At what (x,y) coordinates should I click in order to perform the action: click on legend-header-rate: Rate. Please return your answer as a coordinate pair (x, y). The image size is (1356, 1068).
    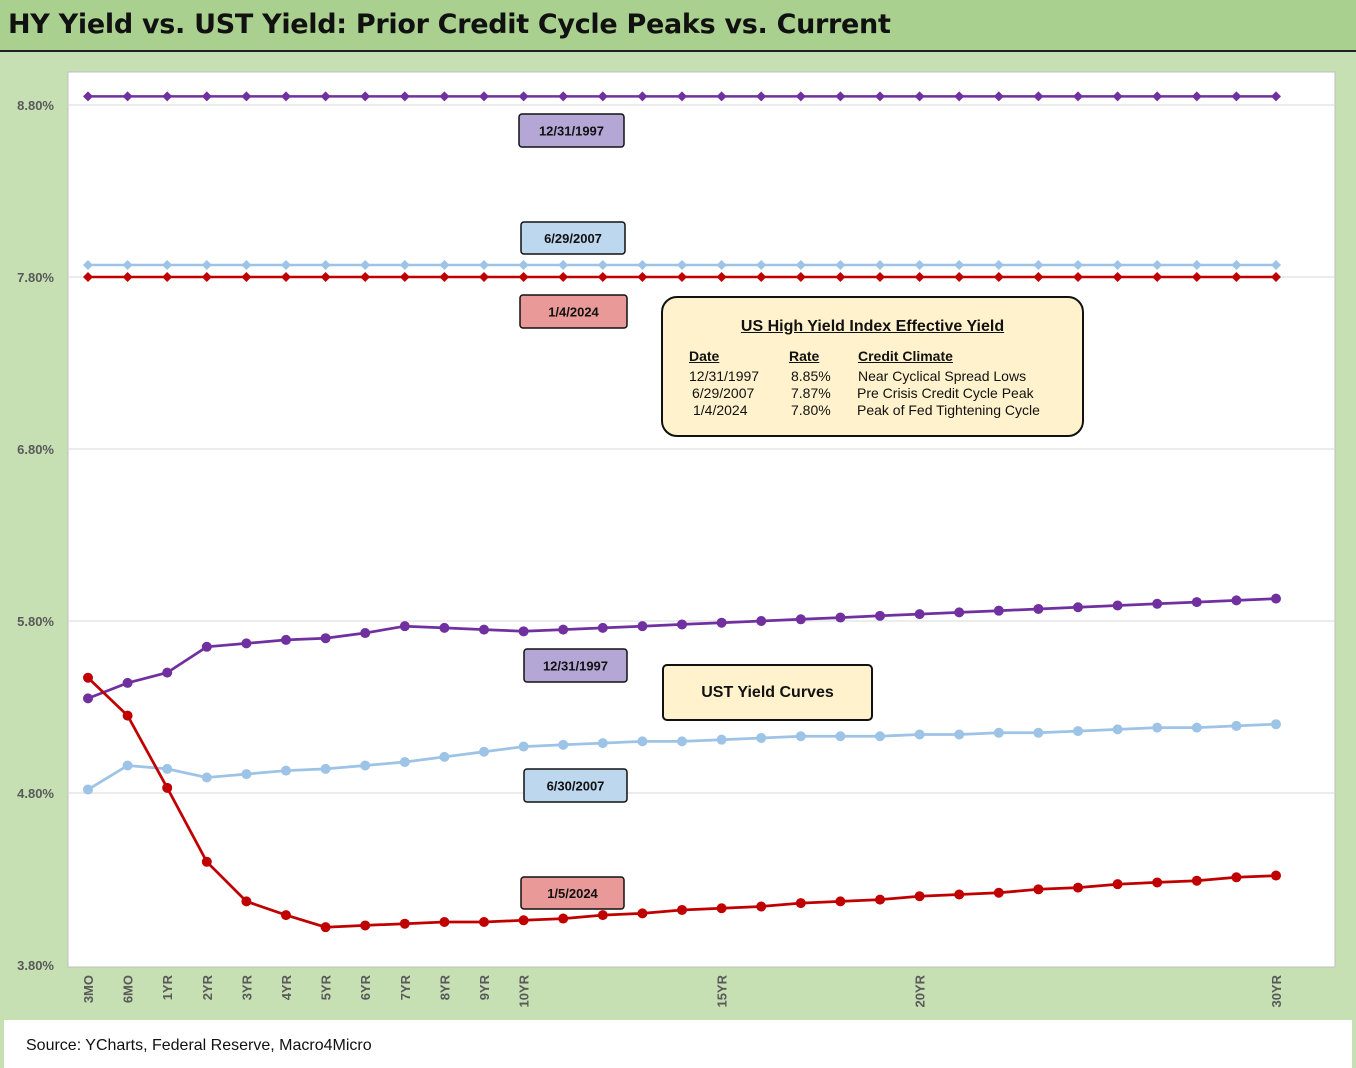
    Looking at the image, I should click on (804, 356).